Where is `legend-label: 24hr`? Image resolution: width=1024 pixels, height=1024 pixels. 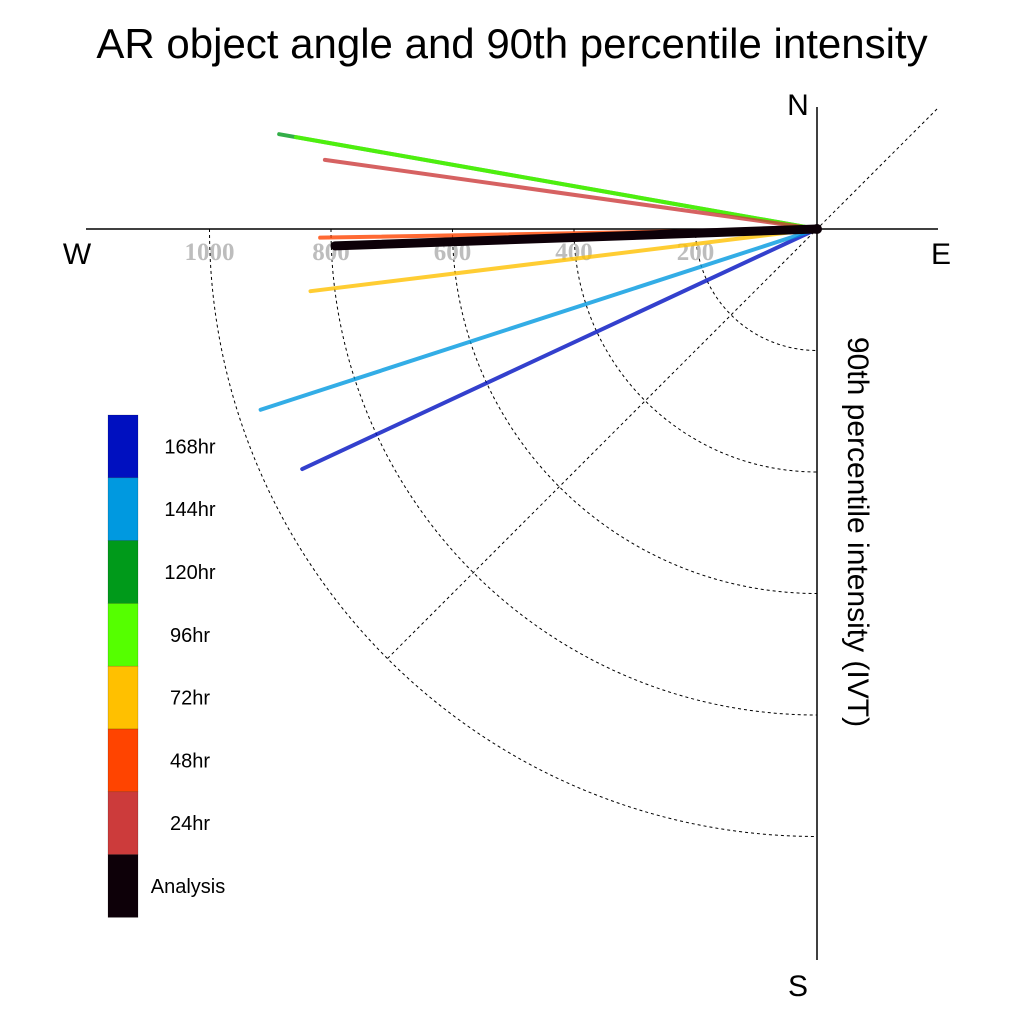 legend-label: 24hr is located at coordinates (190, 824).